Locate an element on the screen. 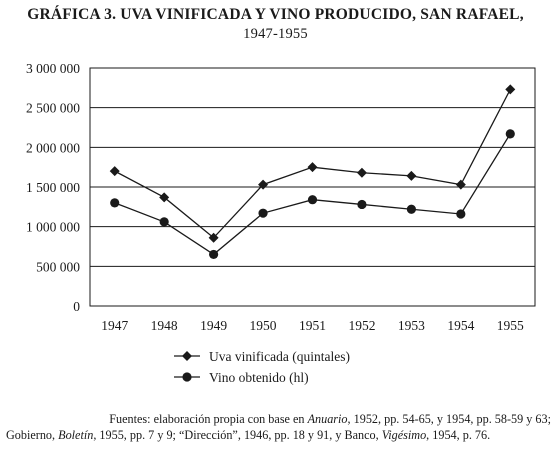 The height and width of the screenshot is (452, 551). legend-entry-2: Vino obtenido (hl) is located at coordinates (241, 377).